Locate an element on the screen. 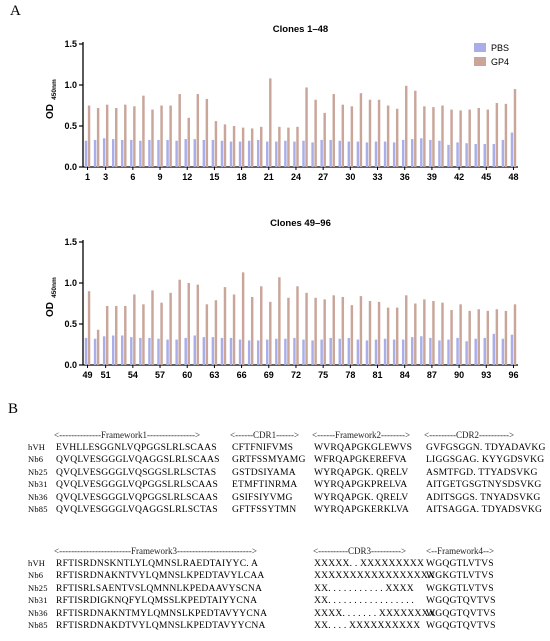 Image resolution: width=550 pixels, height=641 pixels. seq-fw1-nb25: QVQLVESGGGLVQSGGSLRLSCTAS is located at coordinates (136, 472).